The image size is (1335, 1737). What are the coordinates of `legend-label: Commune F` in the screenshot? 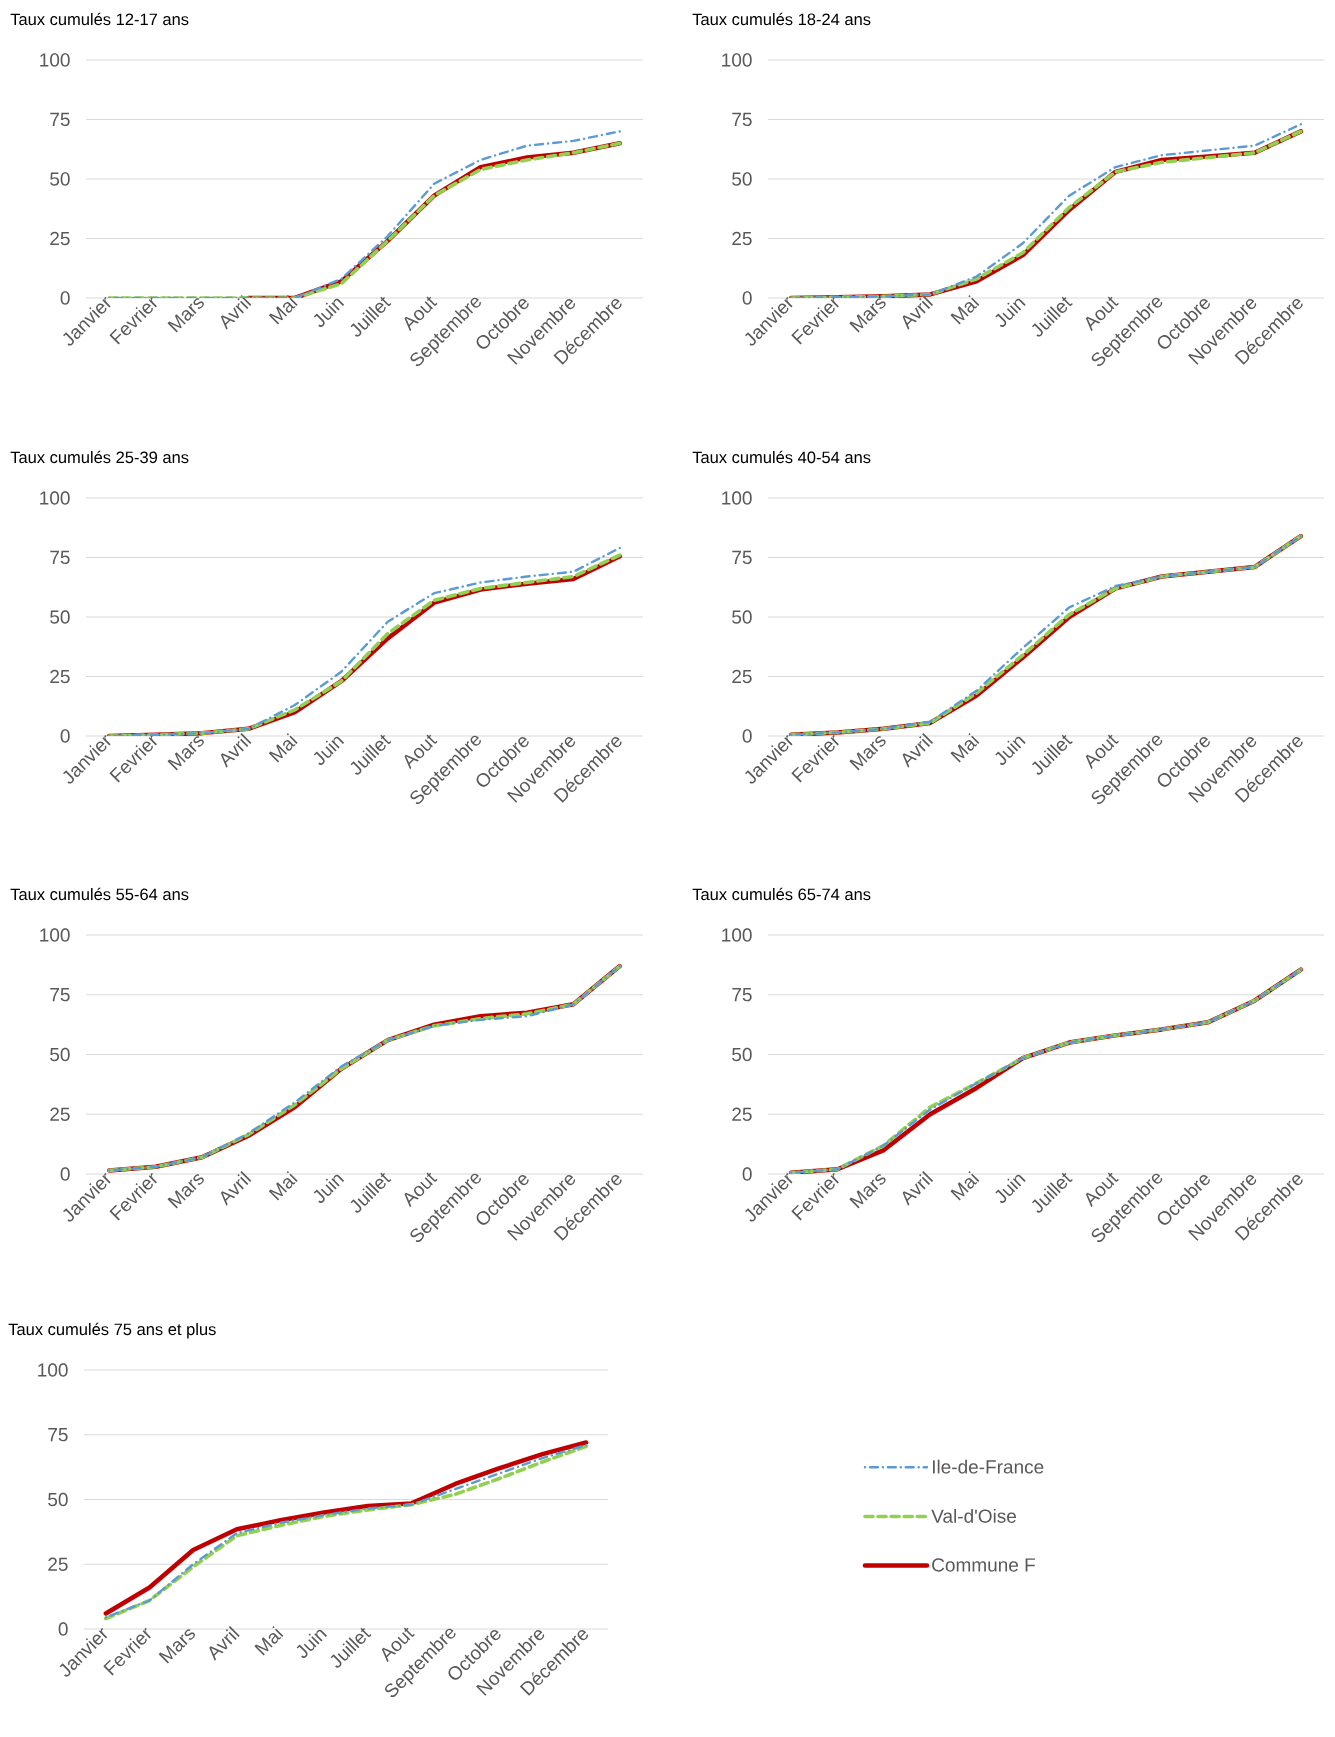 It's located at (983, 1565).